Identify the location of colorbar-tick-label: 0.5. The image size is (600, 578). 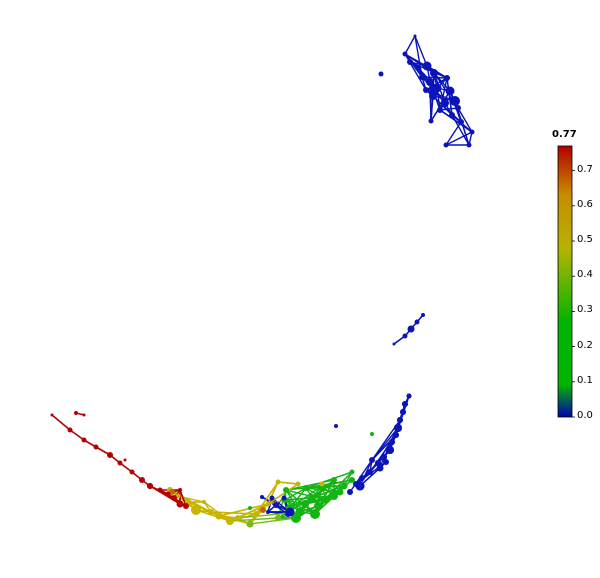
(585, 240).